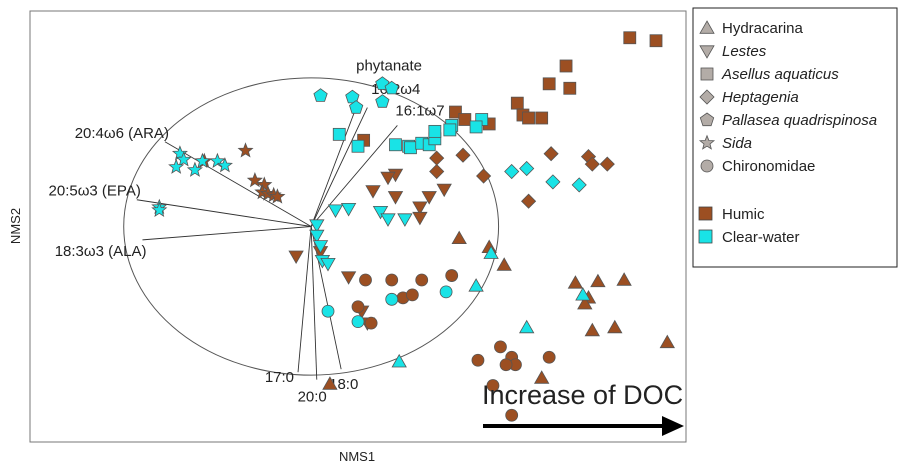 The height and width of the screenshot is (466, 901). I want to click on vector-phytanate, so click(333, 167).